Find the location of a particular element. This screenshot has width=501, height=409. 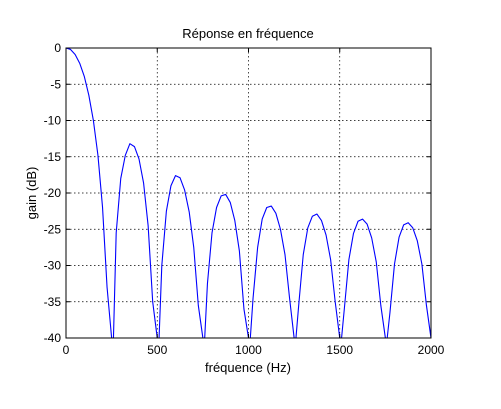

y-tick-label: -5 is located at coordinates (55, 84).